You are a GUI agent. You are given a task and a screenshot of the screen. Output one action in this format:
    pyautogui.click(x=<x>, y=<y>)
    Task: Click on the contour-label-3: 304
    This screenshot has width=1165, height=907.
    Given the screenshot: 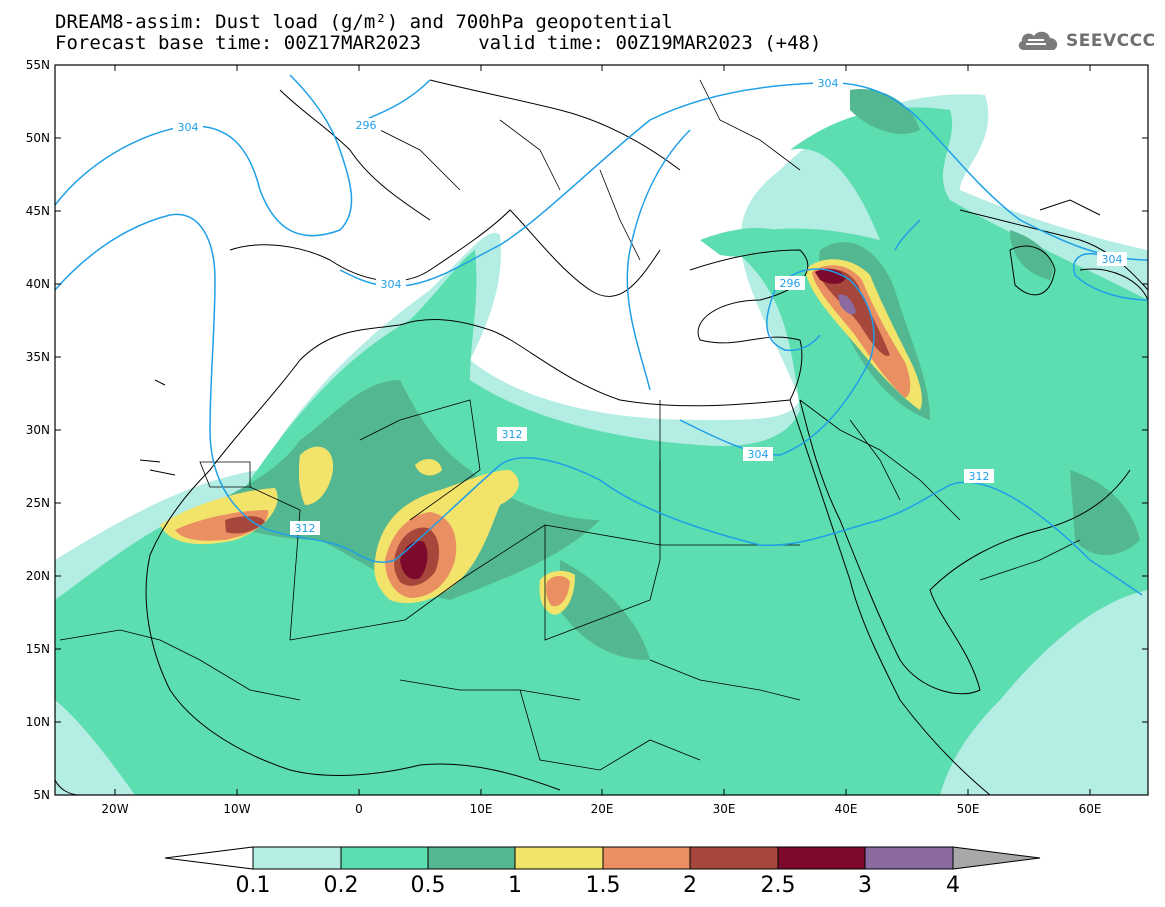 What is the action you would take?
    pyautogui.click(x=391, y=284)
    